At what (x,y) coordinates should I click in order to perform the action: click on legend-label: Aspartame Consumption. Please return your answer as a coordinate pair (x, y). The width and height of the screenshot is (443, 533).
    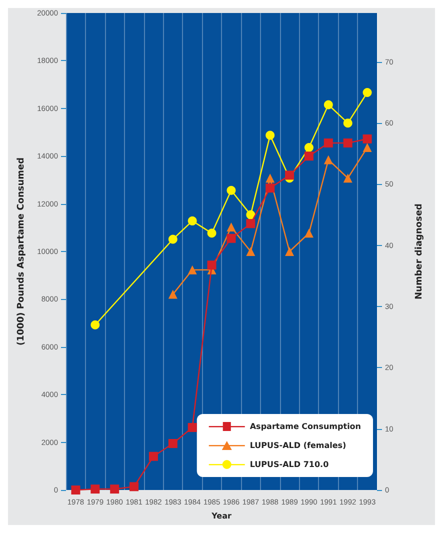
    Looking at the image, I should click on (306, 426).